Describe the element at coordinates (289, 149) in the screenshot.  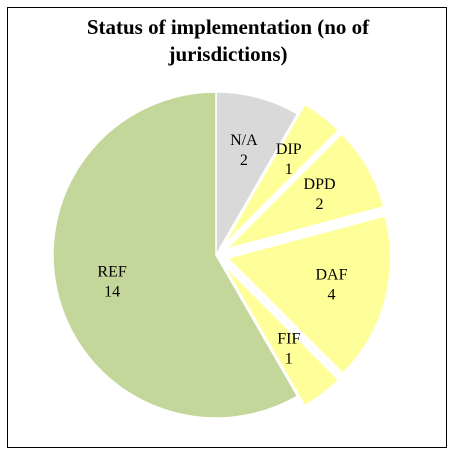
I see `slice-label: DIP` at that location.